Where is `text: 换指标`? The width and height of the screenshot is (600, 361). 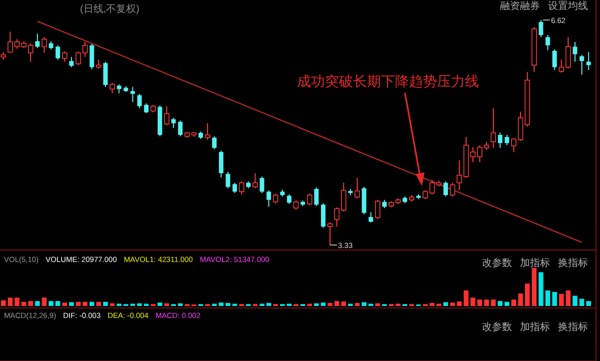 text: 换指标 is located at coordinates (573, 327).